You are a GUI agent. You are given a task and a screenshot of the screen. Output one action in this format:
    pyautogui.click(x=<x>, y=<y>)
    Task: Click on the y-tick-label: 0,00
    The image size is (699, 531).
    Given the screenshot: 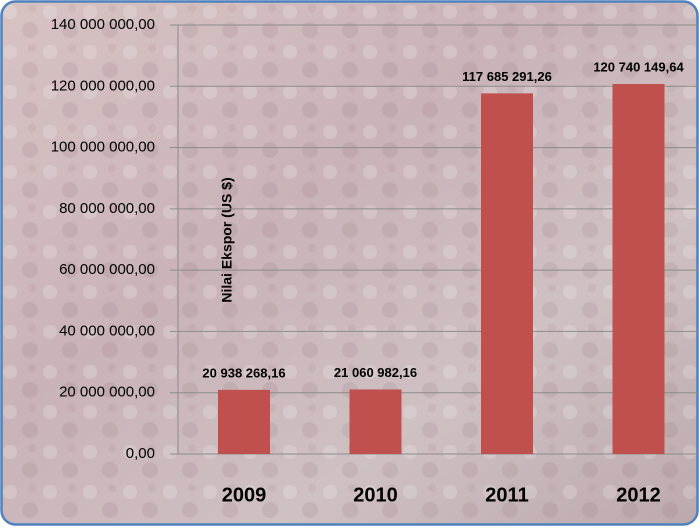 What is the action you would take?
    pyautogui.click(x=140, y=453)
    